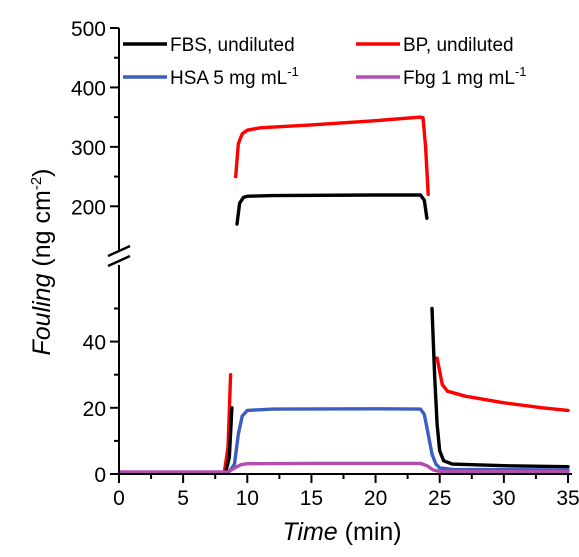 Image resolution: width=579 pixels, height=557 pixels. I want to click on legend-label-superscript-3: -1, so click(521, 71).